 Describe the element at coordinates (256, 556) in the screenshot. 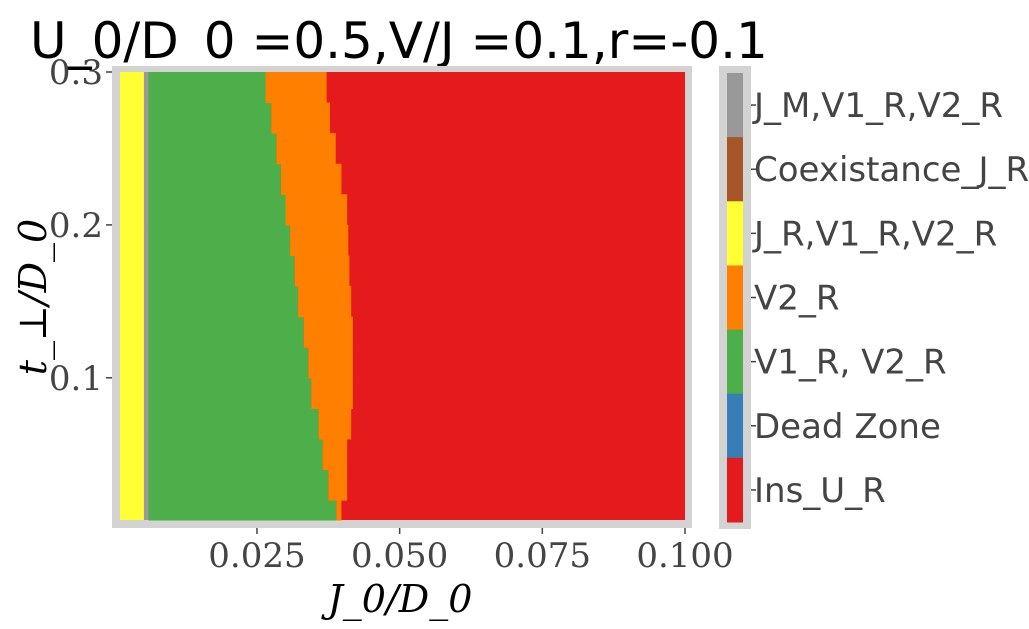

I see `x-tick-label: 0.025` at that location.